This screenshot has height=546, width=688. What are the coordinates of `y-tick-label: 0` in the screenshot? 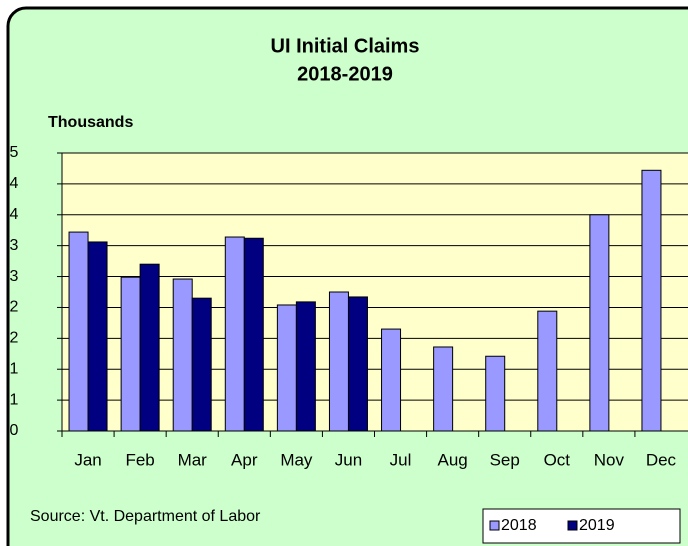 It's located at (14, 430).